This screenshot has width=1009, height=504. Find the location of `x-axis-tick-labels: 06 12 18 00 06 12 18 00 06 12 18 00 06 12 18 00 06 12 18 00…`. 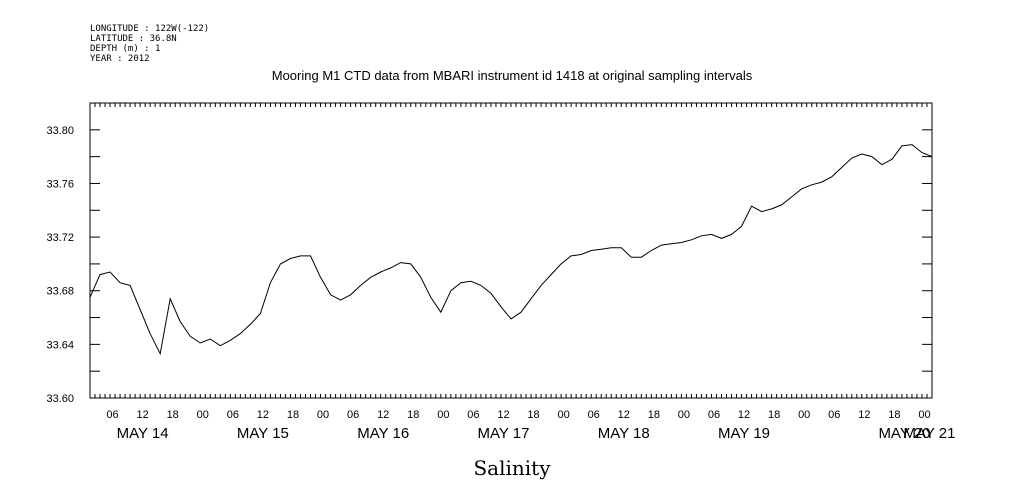

x-axis-tick-labels: 06 12 18 00 06 12 18 00 06 12 18 00 06 12 18 00 06 12 18 00… is located at coordinates (518, 415).